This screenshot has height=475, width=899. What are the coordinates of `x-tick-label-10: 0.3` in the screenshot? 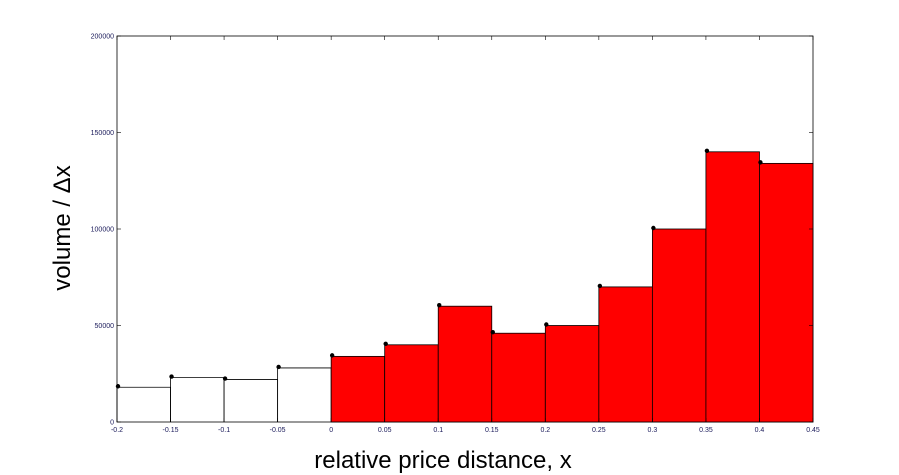 It's located at (653, 430).